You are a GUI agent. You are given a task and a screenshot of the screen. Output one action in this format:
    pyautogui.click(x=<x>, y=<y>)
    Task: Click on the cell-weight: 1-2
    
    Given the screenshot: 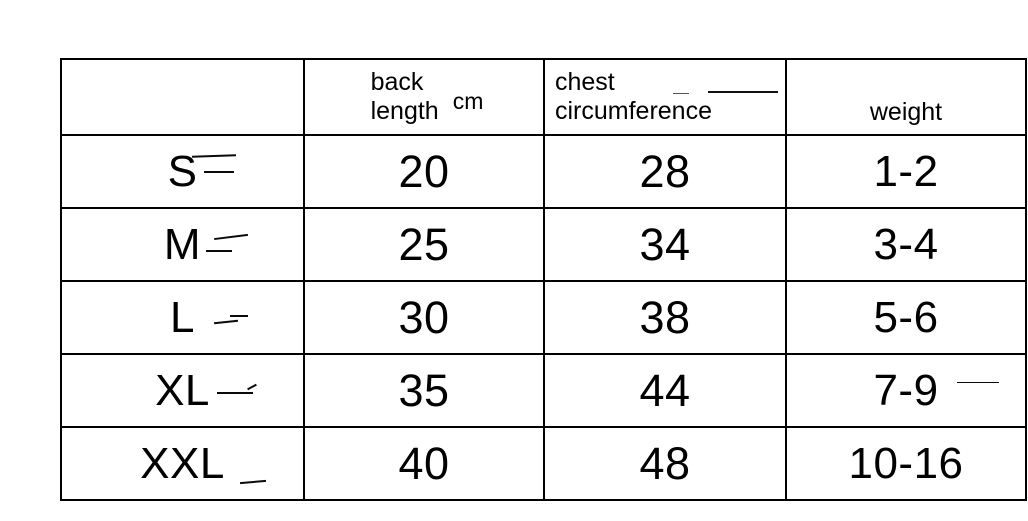 What is the action you would take?
    pyautogui.click(x=906, y=171)
    